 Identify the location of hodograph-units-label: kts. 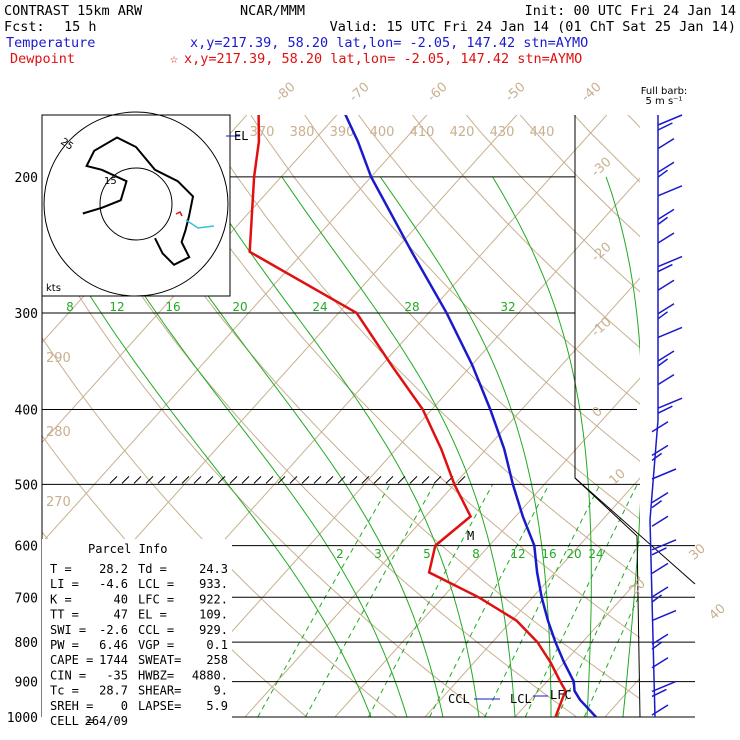
(53, 288).